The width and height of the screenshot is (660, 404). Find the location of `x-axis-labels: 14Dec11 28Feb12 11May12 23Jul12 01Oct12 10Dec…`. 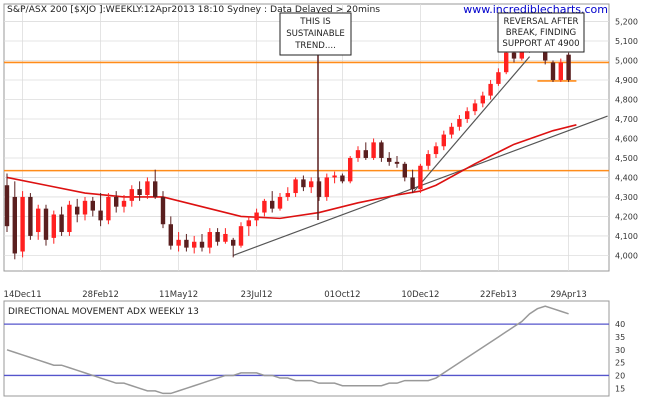

x-axis-labels: 14Dec11 28Feb12 11May12 23Jul12 01Oct12 10Dec… is located at coordinates (295, 295).